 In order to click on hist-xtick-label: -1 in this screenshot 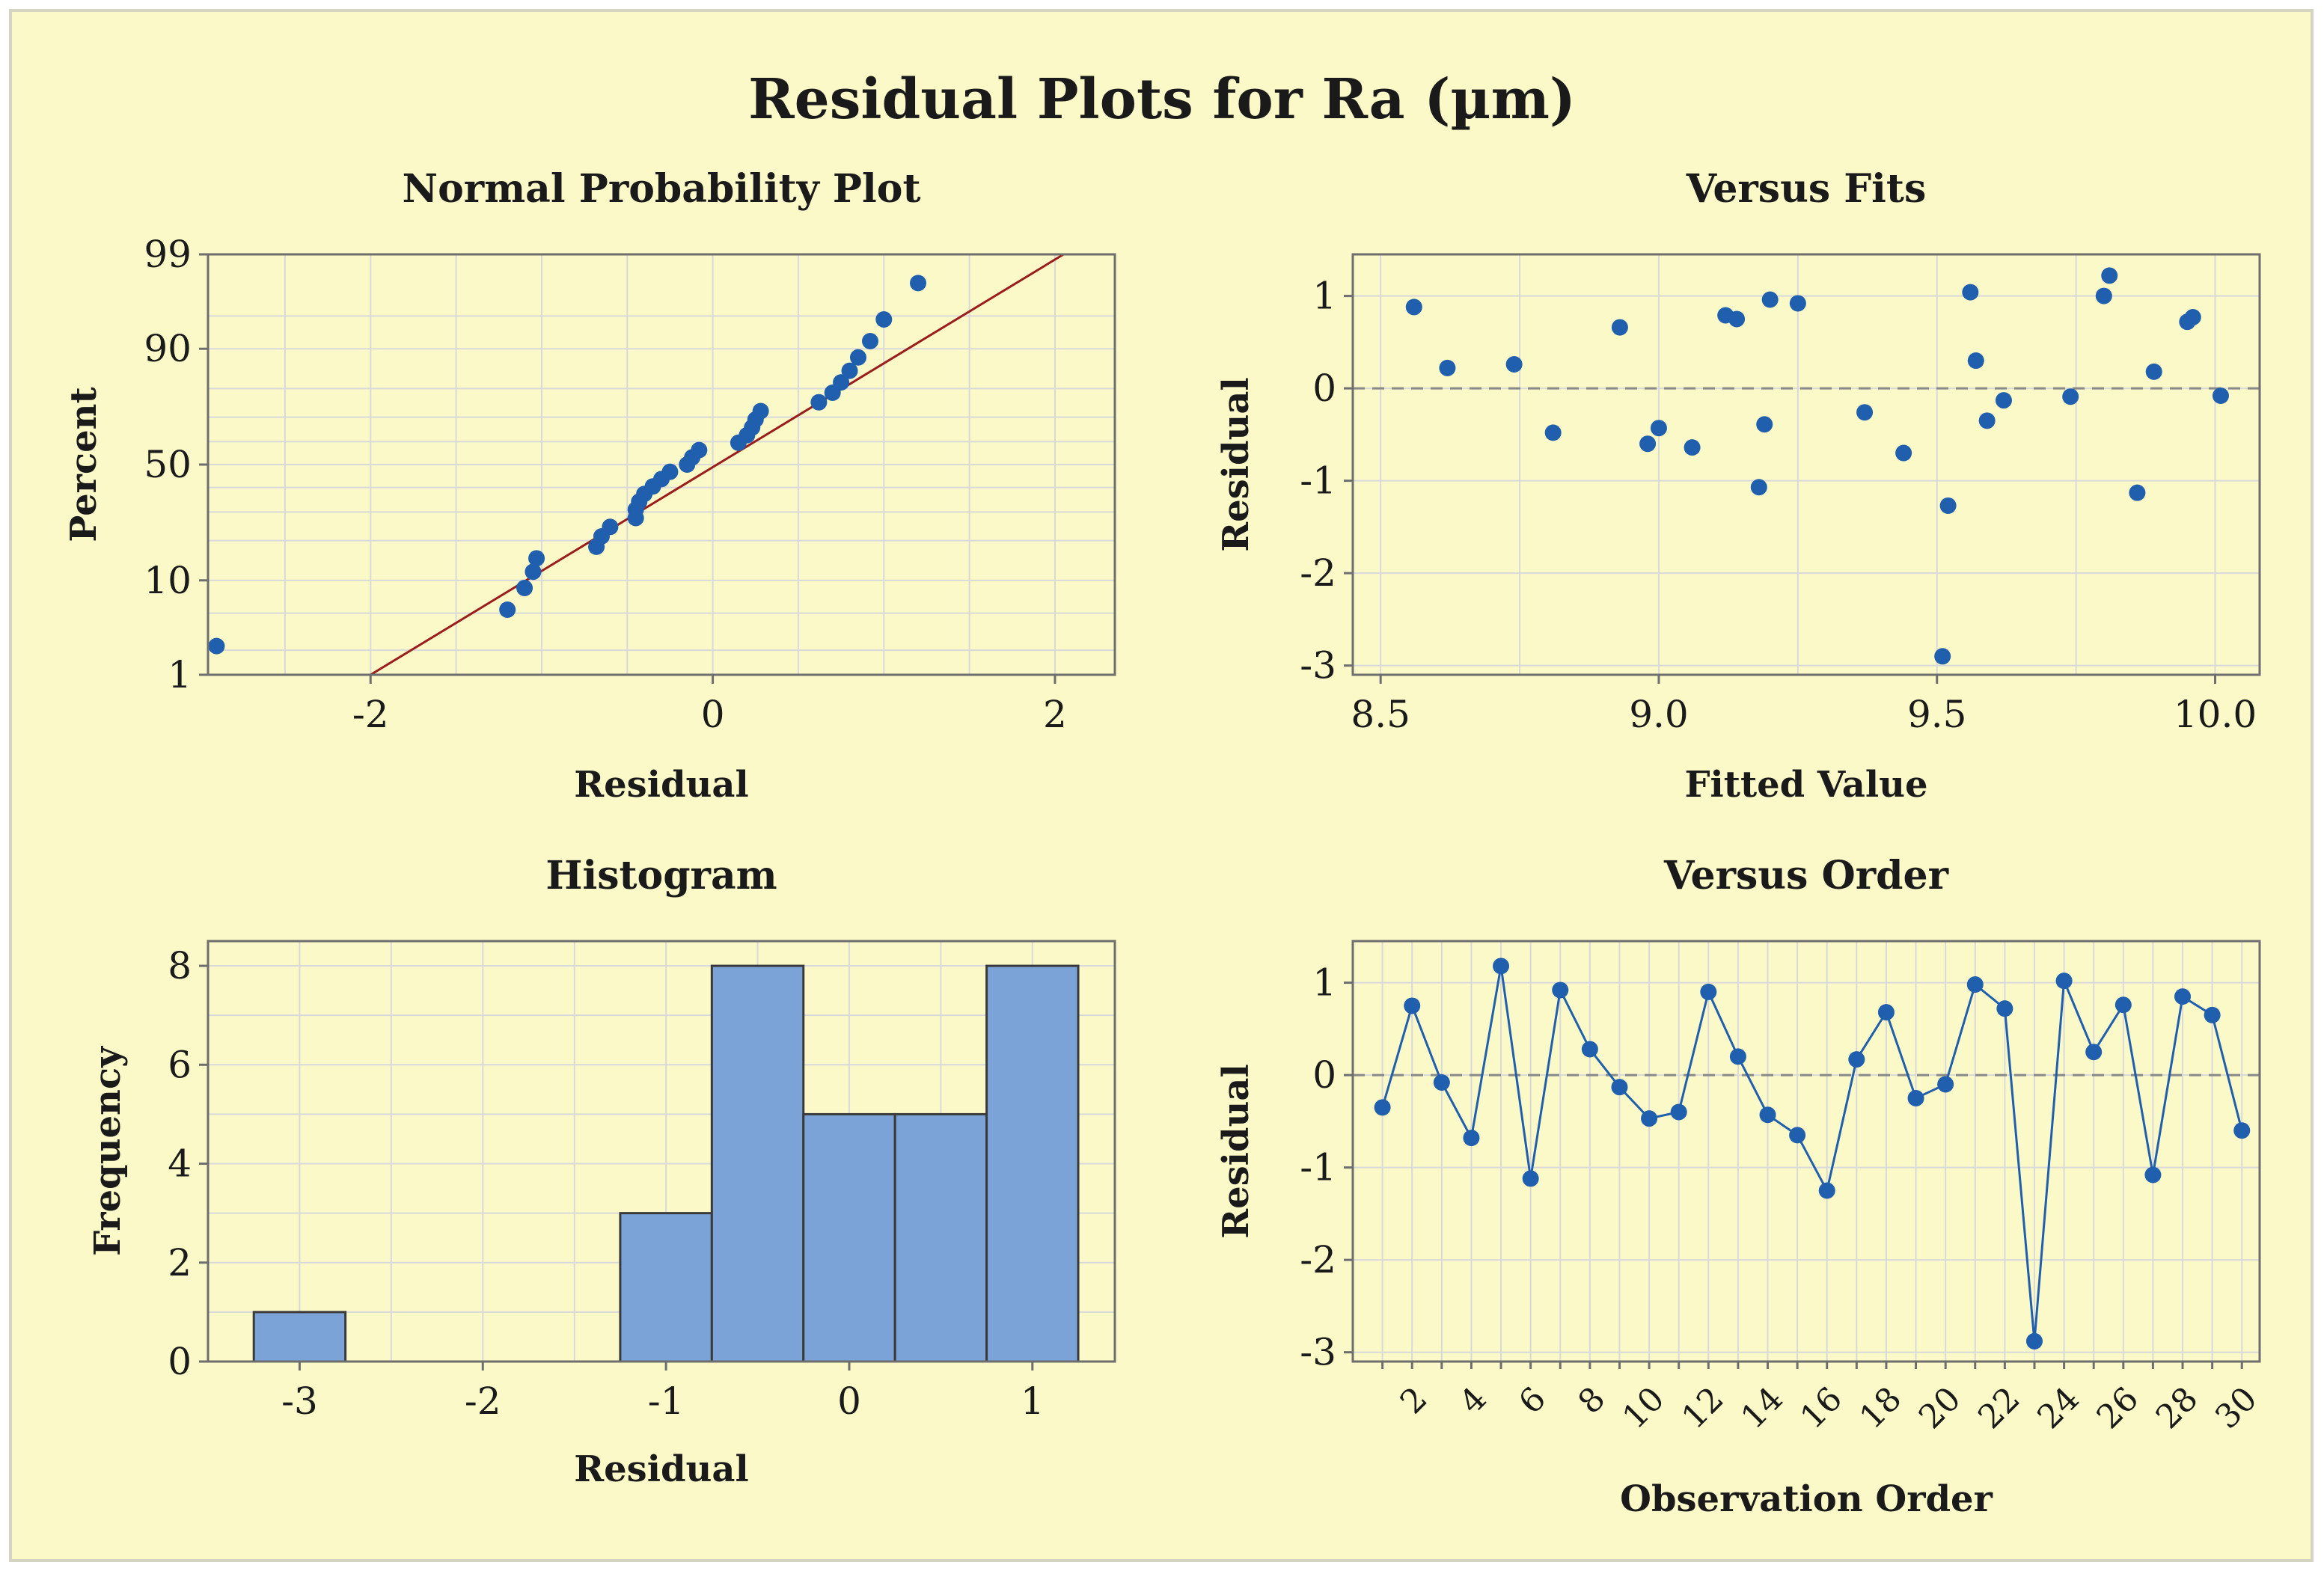, I will do `click(666, 1401)`.